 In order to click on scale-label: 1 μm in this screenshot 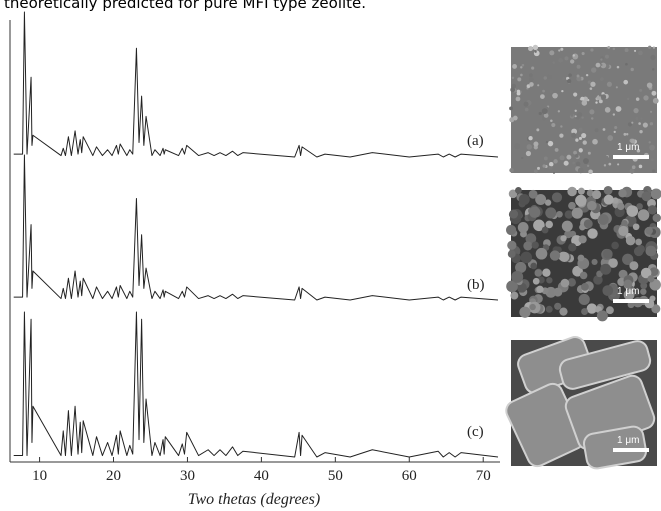, I will do `click(628, 291)`.